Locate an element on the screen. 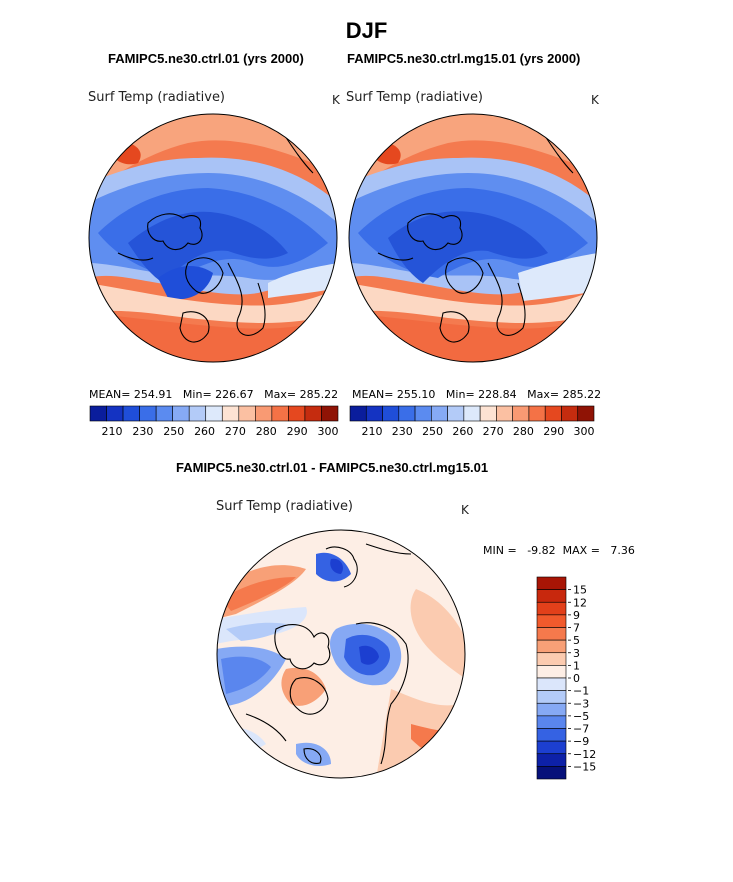  diff-variable: Surf Temp (radiative) is located at coordinates (285, 506).